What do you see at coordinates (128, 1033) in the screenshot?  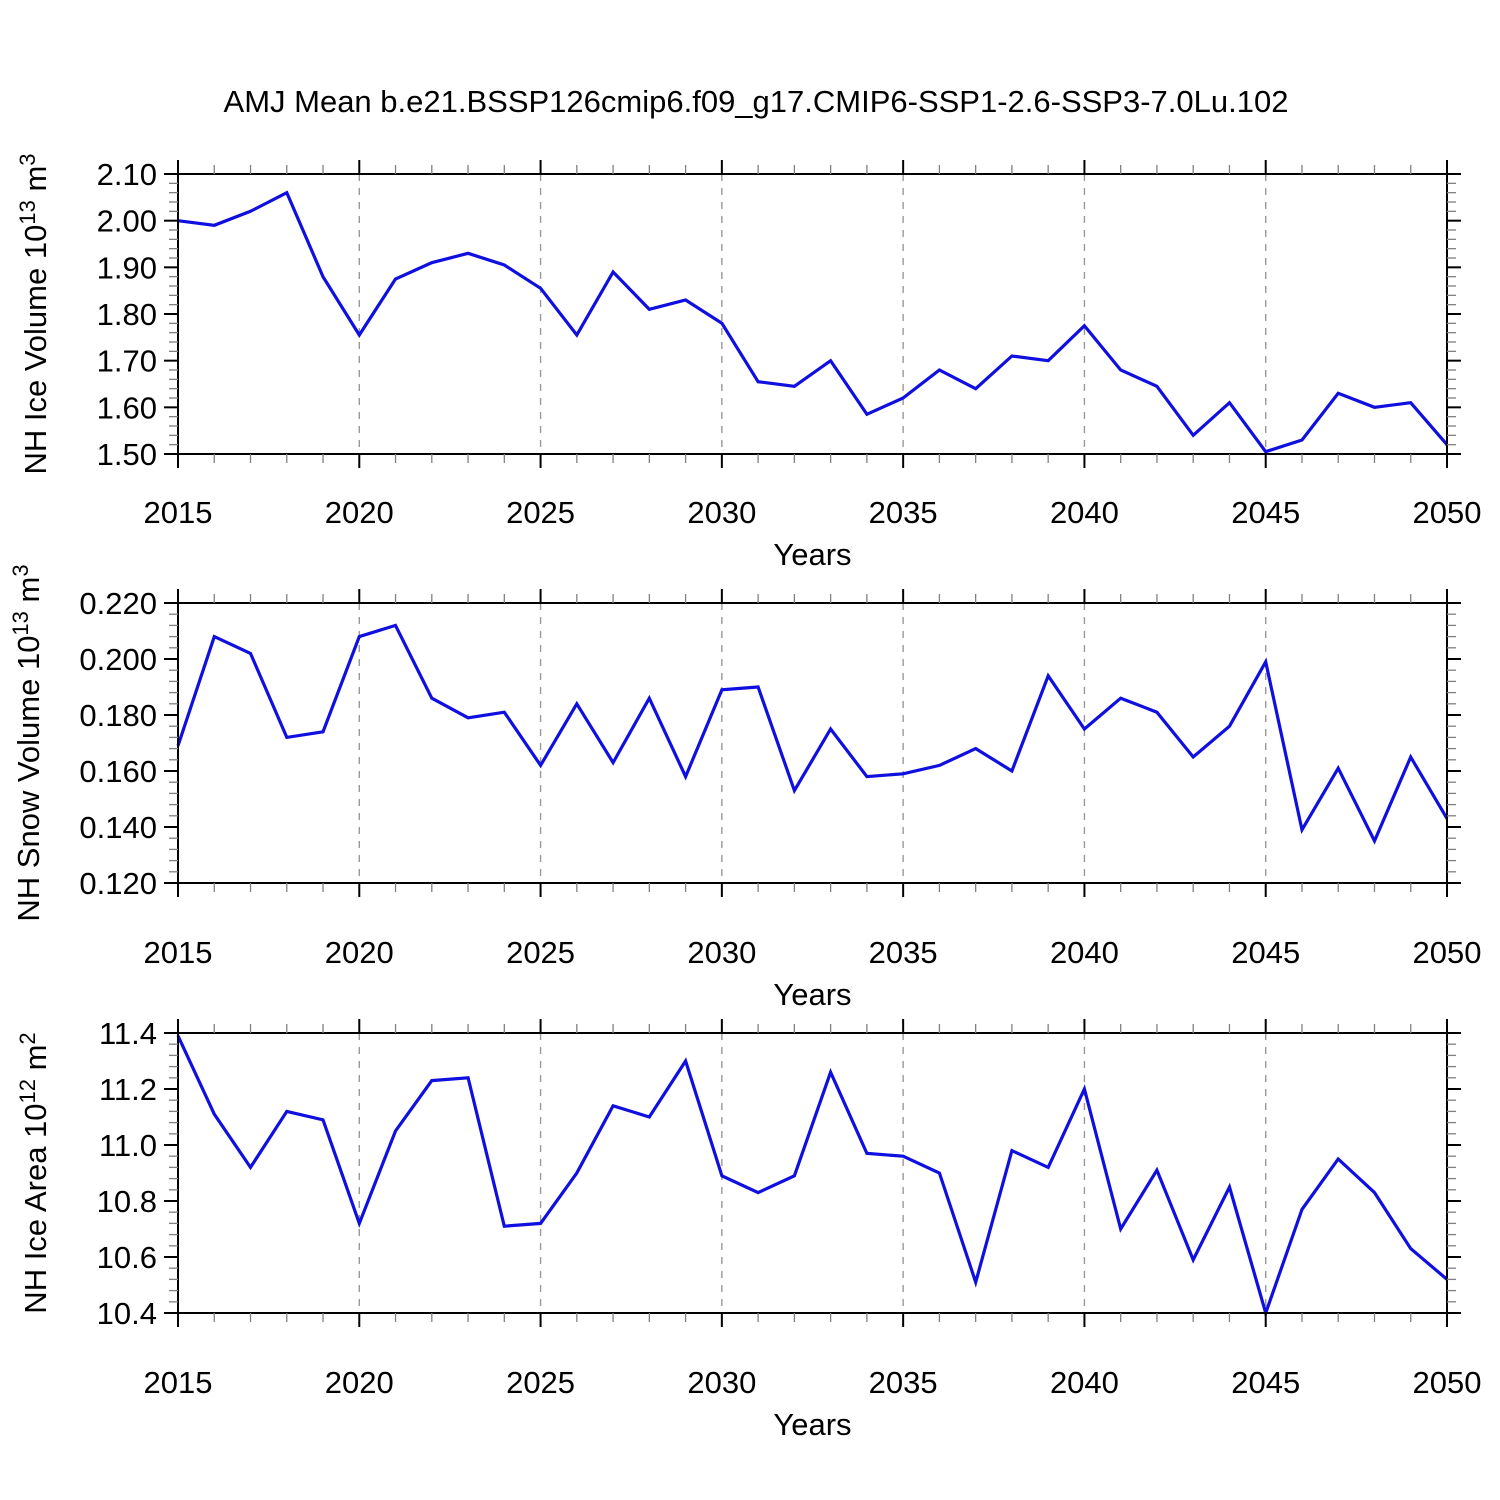 I see `y-tick-label: 11.4` at bounding box center [128, 1033].